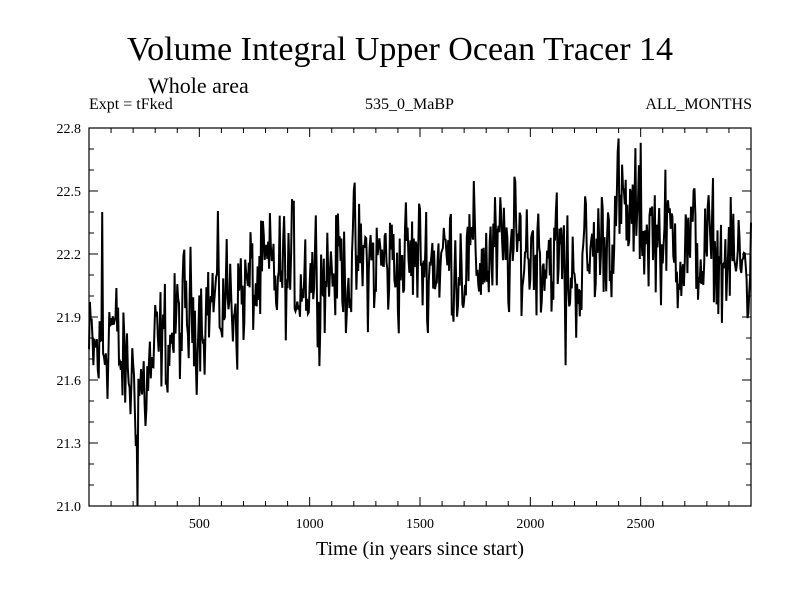  What do you see at coordinates (199, 524) in the screenshot?
I see `x-tick-label: 500` at bounding box center [199, 524].